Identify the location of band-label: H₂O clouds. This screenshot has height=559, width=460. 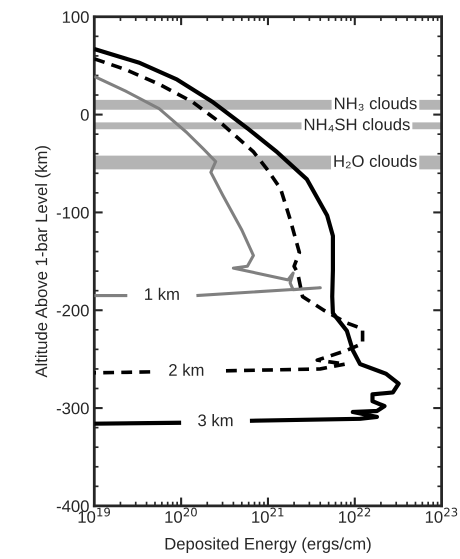
(375, 161).